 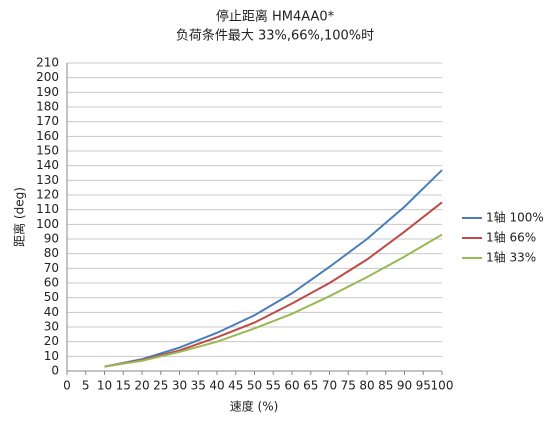 What do you see at coordinates (86, 386) in the screenshot?
I see `x-tick-label: 5` at bounding box center [86, 386].